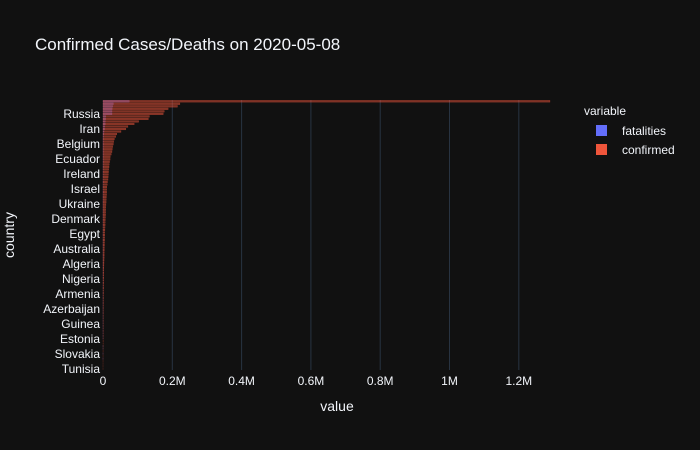 The width and height of the screenshot is (700, 450). Describe the element at coordinates (337, 406) in the screenshot. I see `x-axis-title: value` at that location.